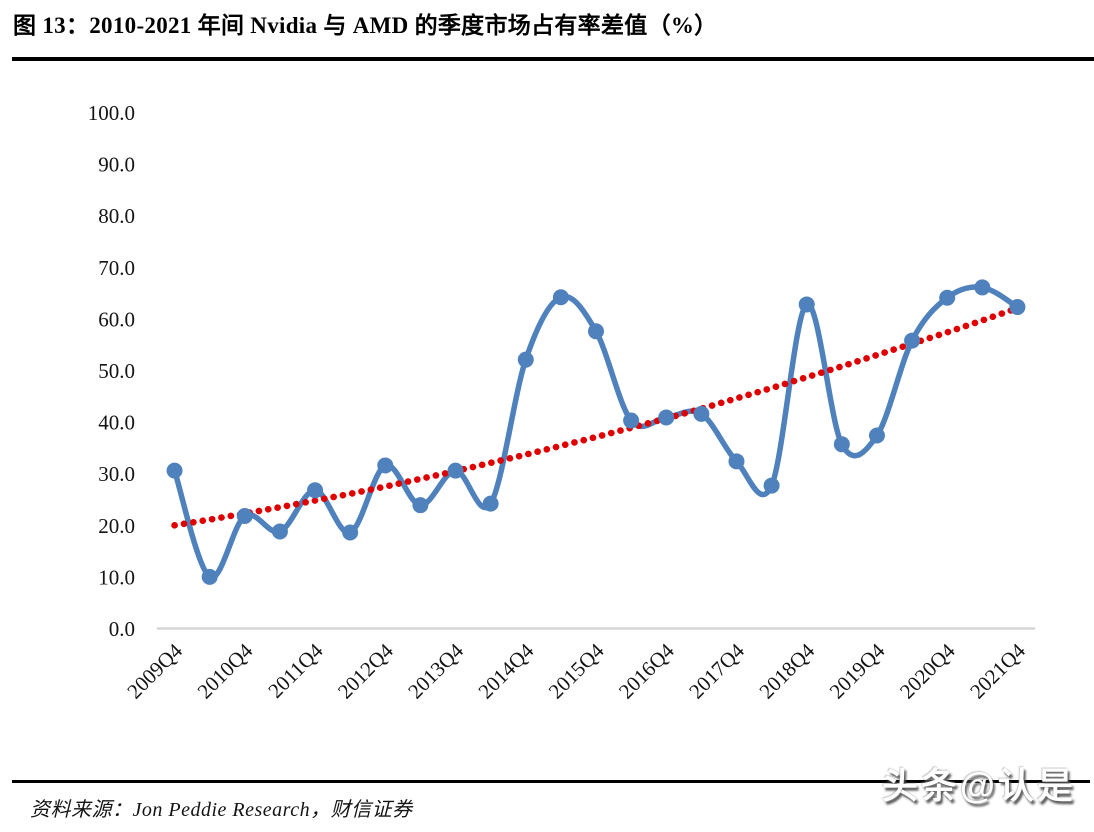 This screenshot has width=1094, height=832. I want to click on toutiao-watermark: 头条@认是, so click(978, 785).